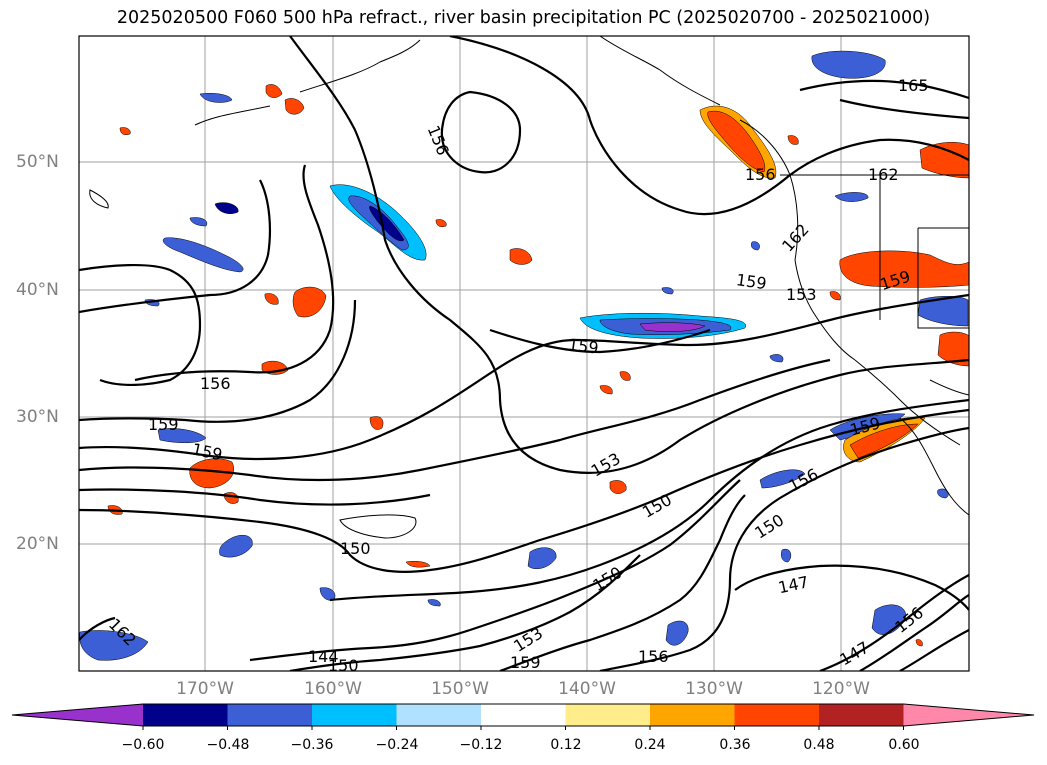 This screenshot has width=1047, height=765. I want to click on colorbar-extend-high, so click(968, 715).